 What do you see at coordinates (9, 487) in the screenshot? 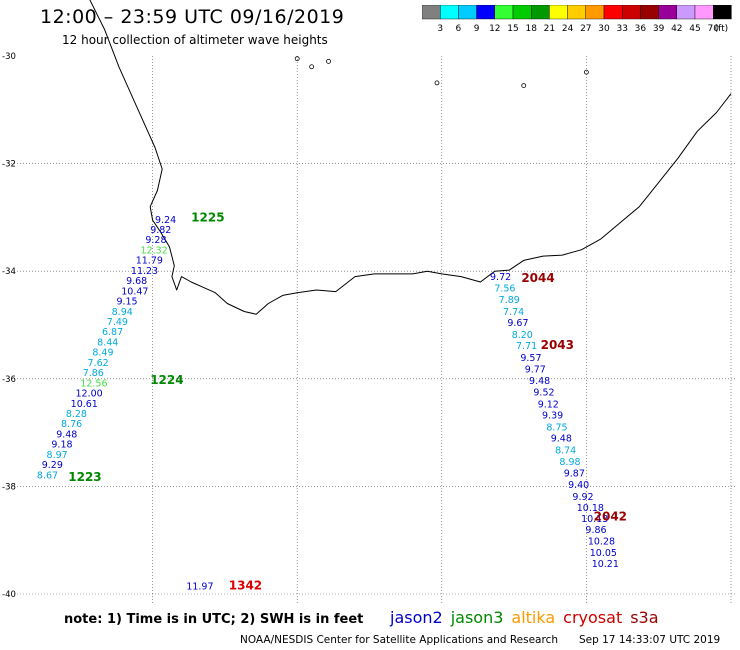
I see `lat-tick-label: -38` at bounding box center [9, 487].